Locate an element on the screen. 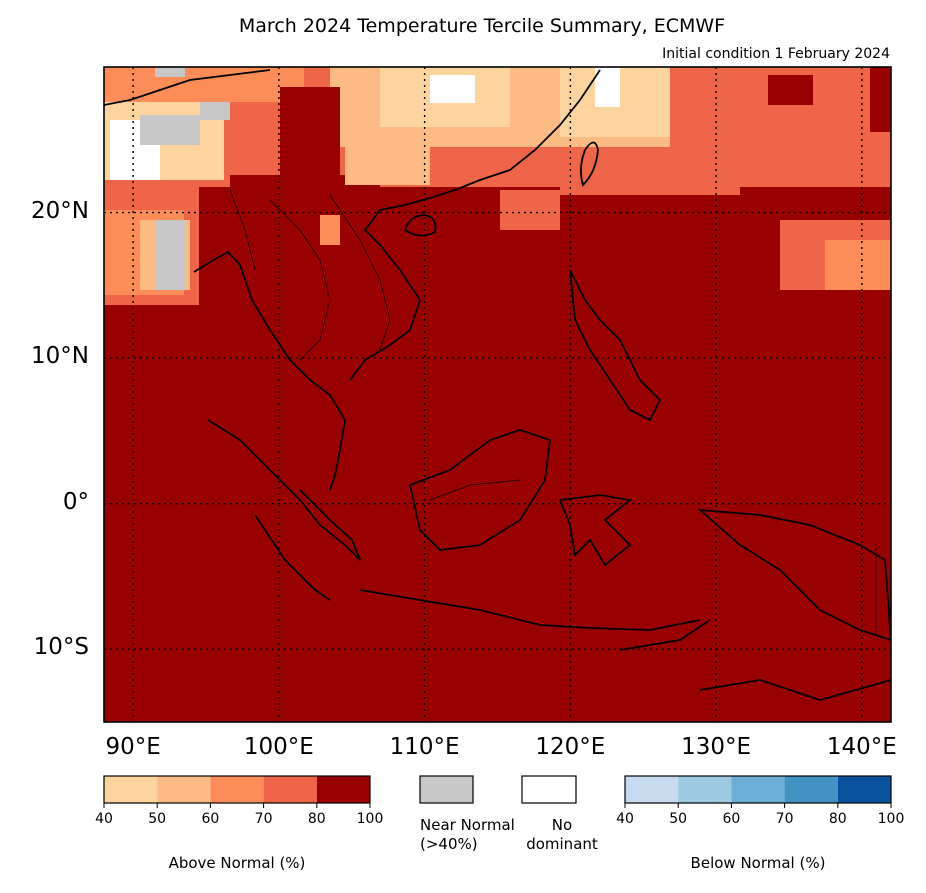  china-coast is located at coordinates (475, 225).